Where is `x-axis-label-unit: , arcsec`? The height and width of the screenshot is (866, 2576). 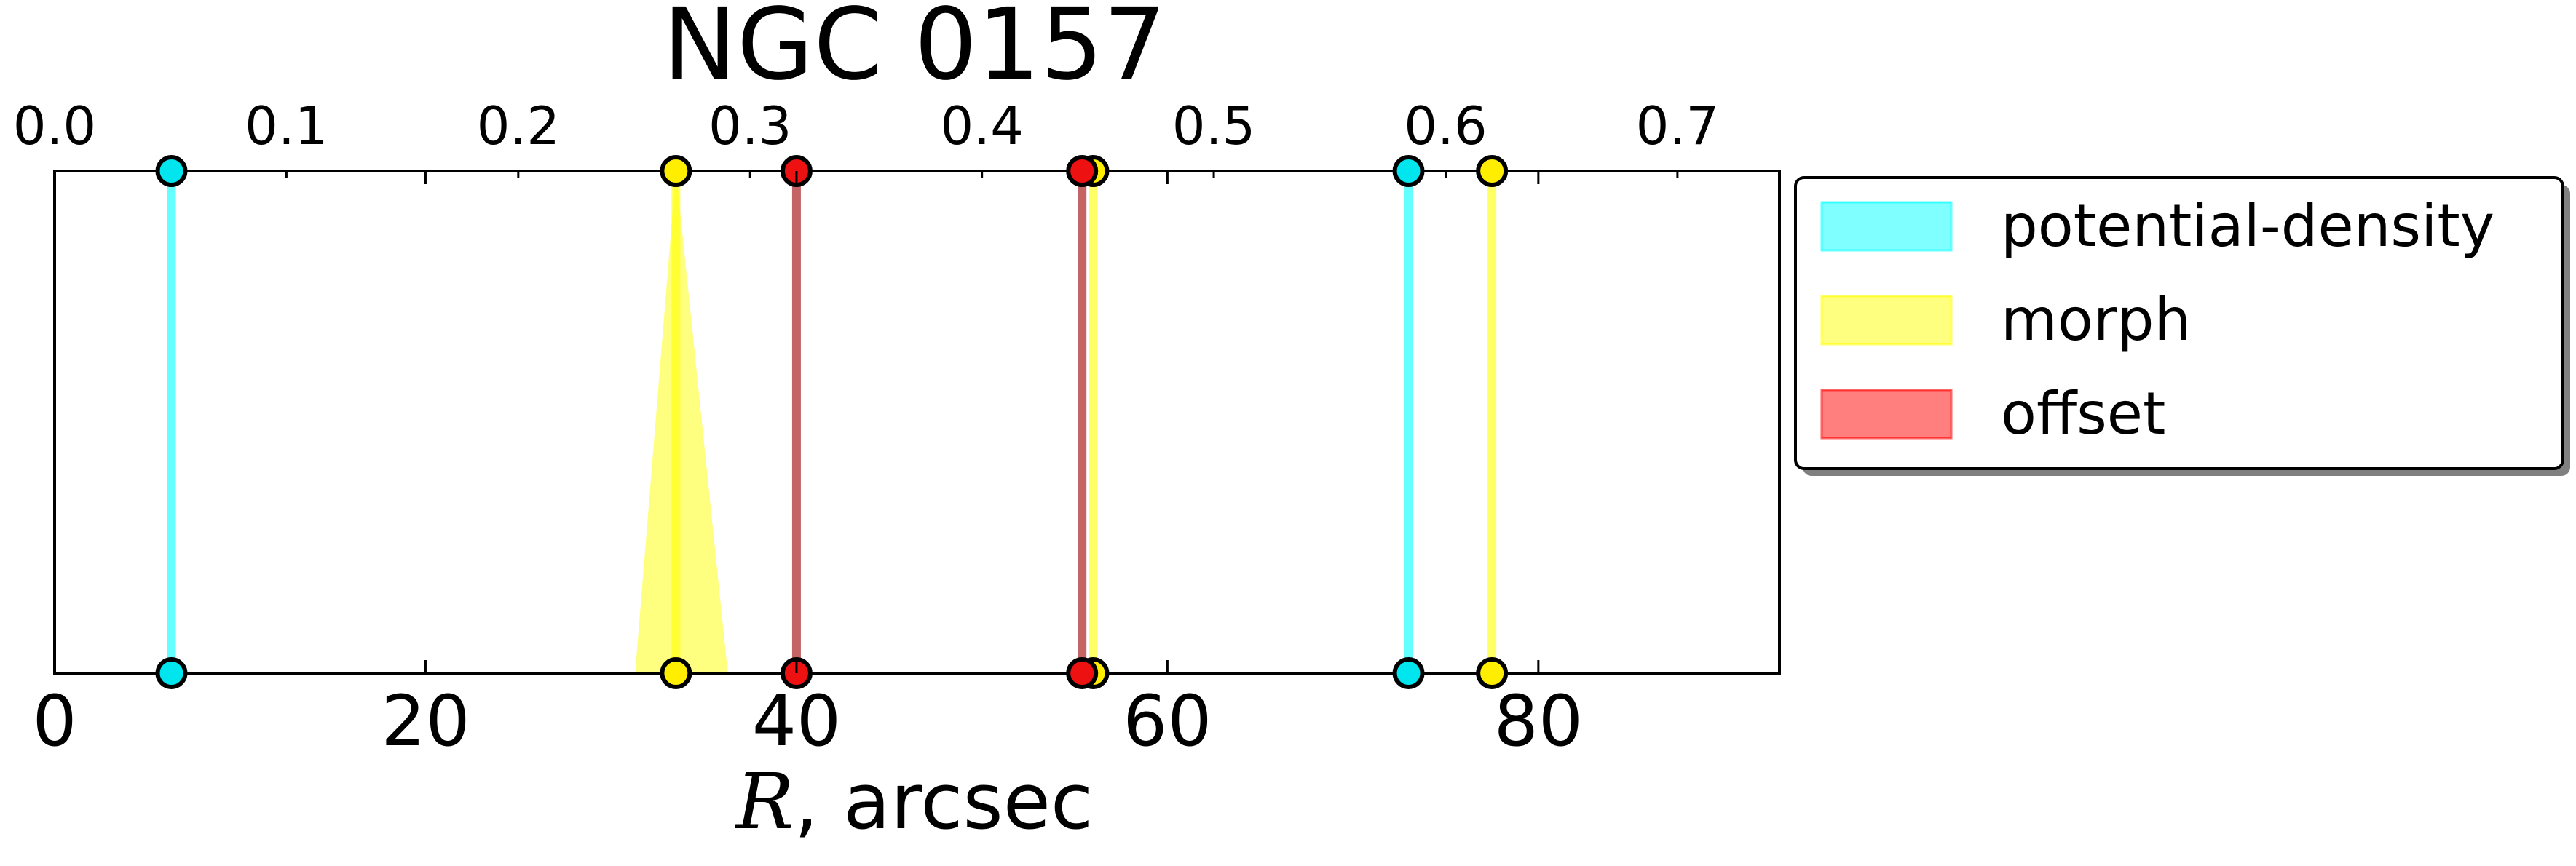 x-axis-label-unit: , arcsec is located at coordinates (944, 802).